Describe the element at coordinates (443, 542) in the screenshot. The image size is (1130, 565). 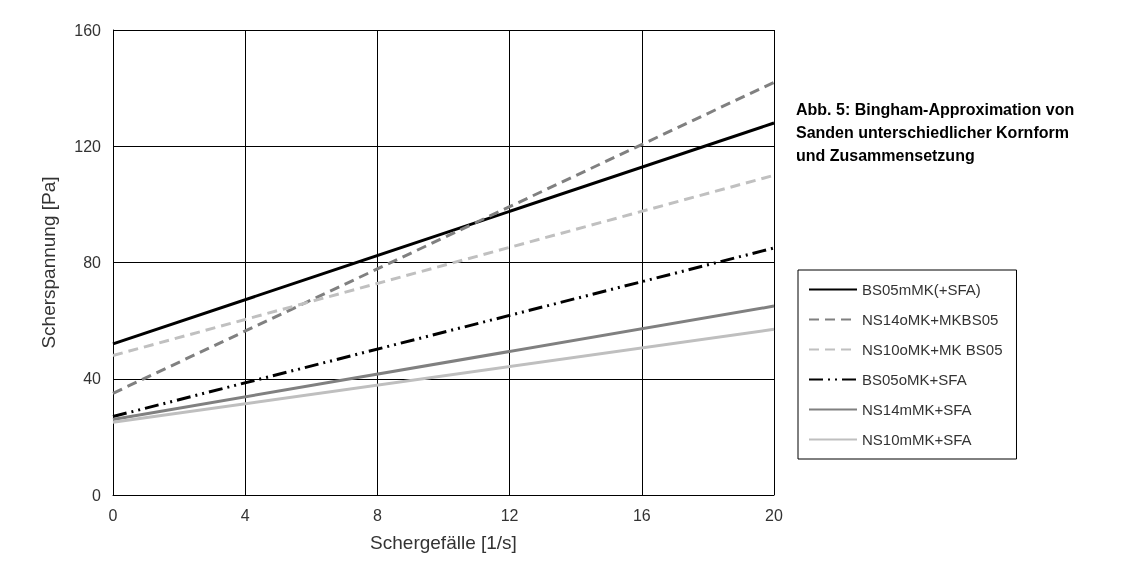
I see `x-axis-title: Schergefälle [1/s]` at that location.